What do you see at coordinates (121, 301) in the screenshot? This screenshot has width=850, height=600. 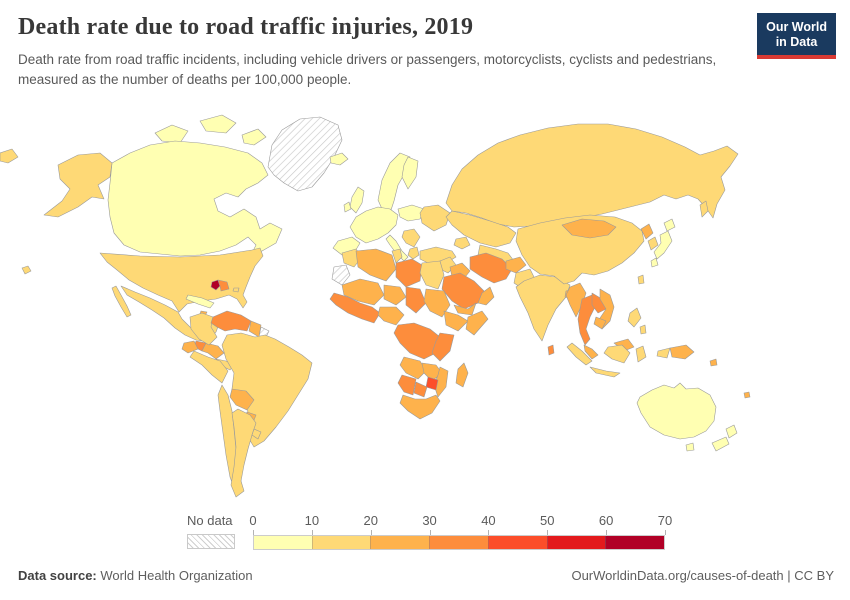 I see `country-baja` at bounding box center [121, 301].